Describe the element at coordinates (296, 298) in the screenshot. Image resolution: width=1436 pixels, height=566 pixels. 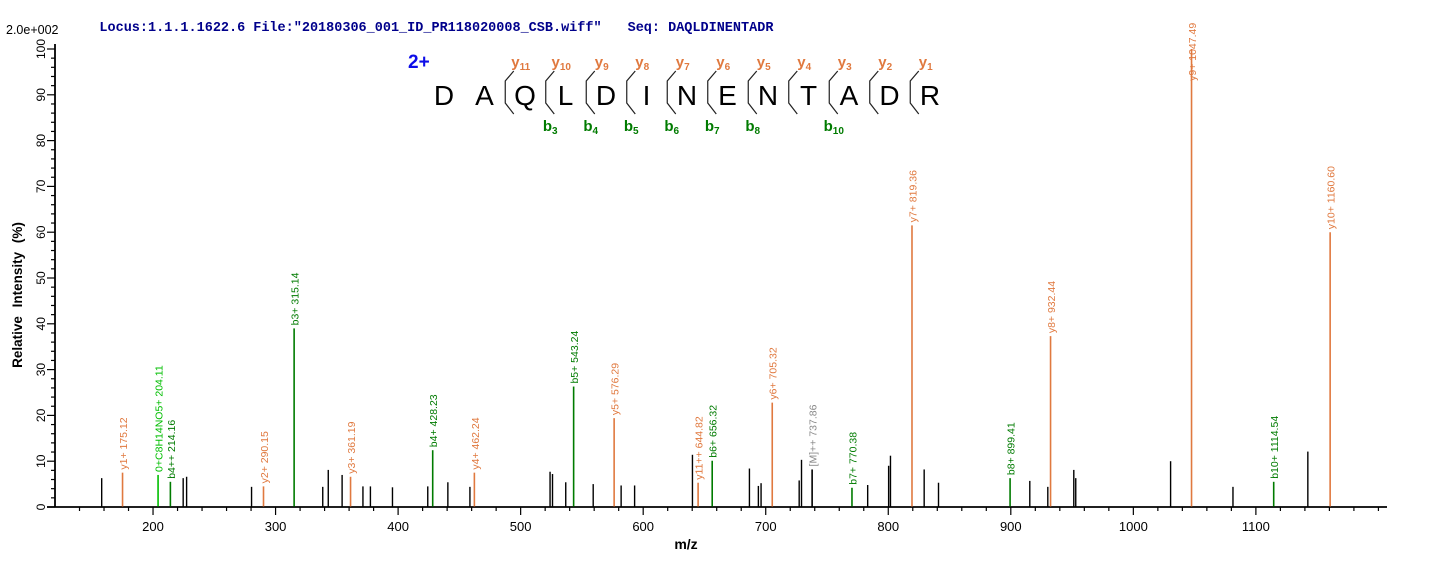
I see `peak-label: b3+ 315.14` at that location.